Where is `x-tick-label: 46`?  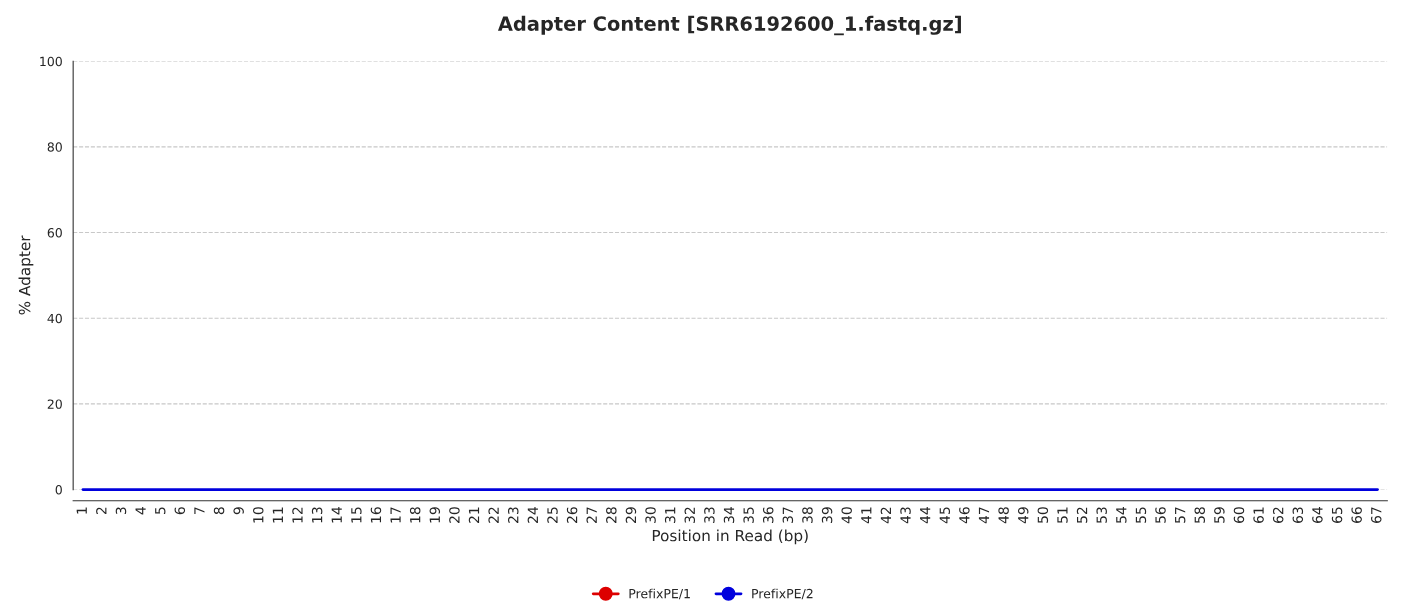
x-tick-label: 46 is located at coordinates (964, 515).